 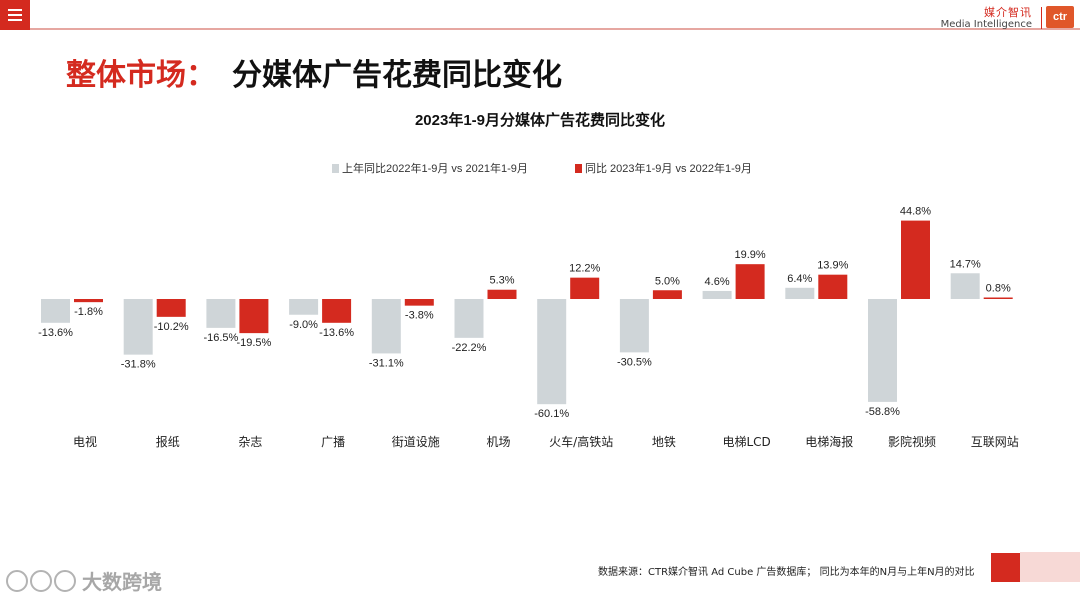 What do you see at coordinates (303, 325) in the screenshot?
I see `data-label: -9.0%` at bounding box center [303, 325].